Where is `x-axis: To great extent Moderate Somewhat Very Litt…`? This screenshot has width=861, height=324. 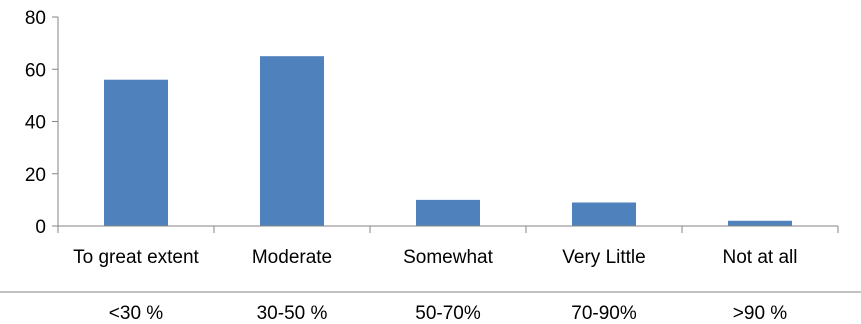 x-axis: To great extent Moderate Somewhat Very Litt… is located at coordinates (448, 246).